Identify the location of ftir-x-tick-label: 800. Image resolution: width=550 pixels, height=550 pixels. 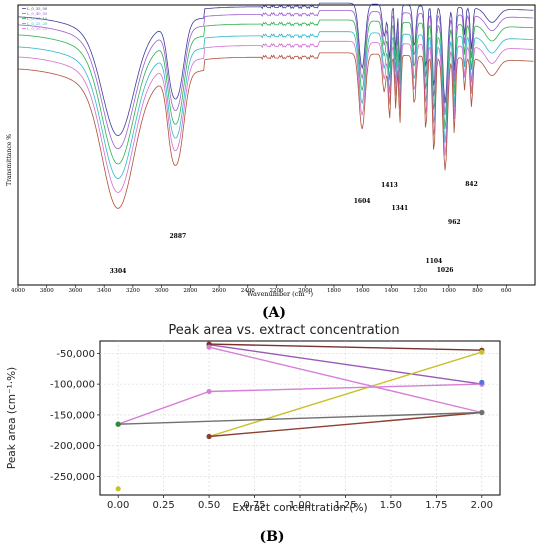
(477, 291).